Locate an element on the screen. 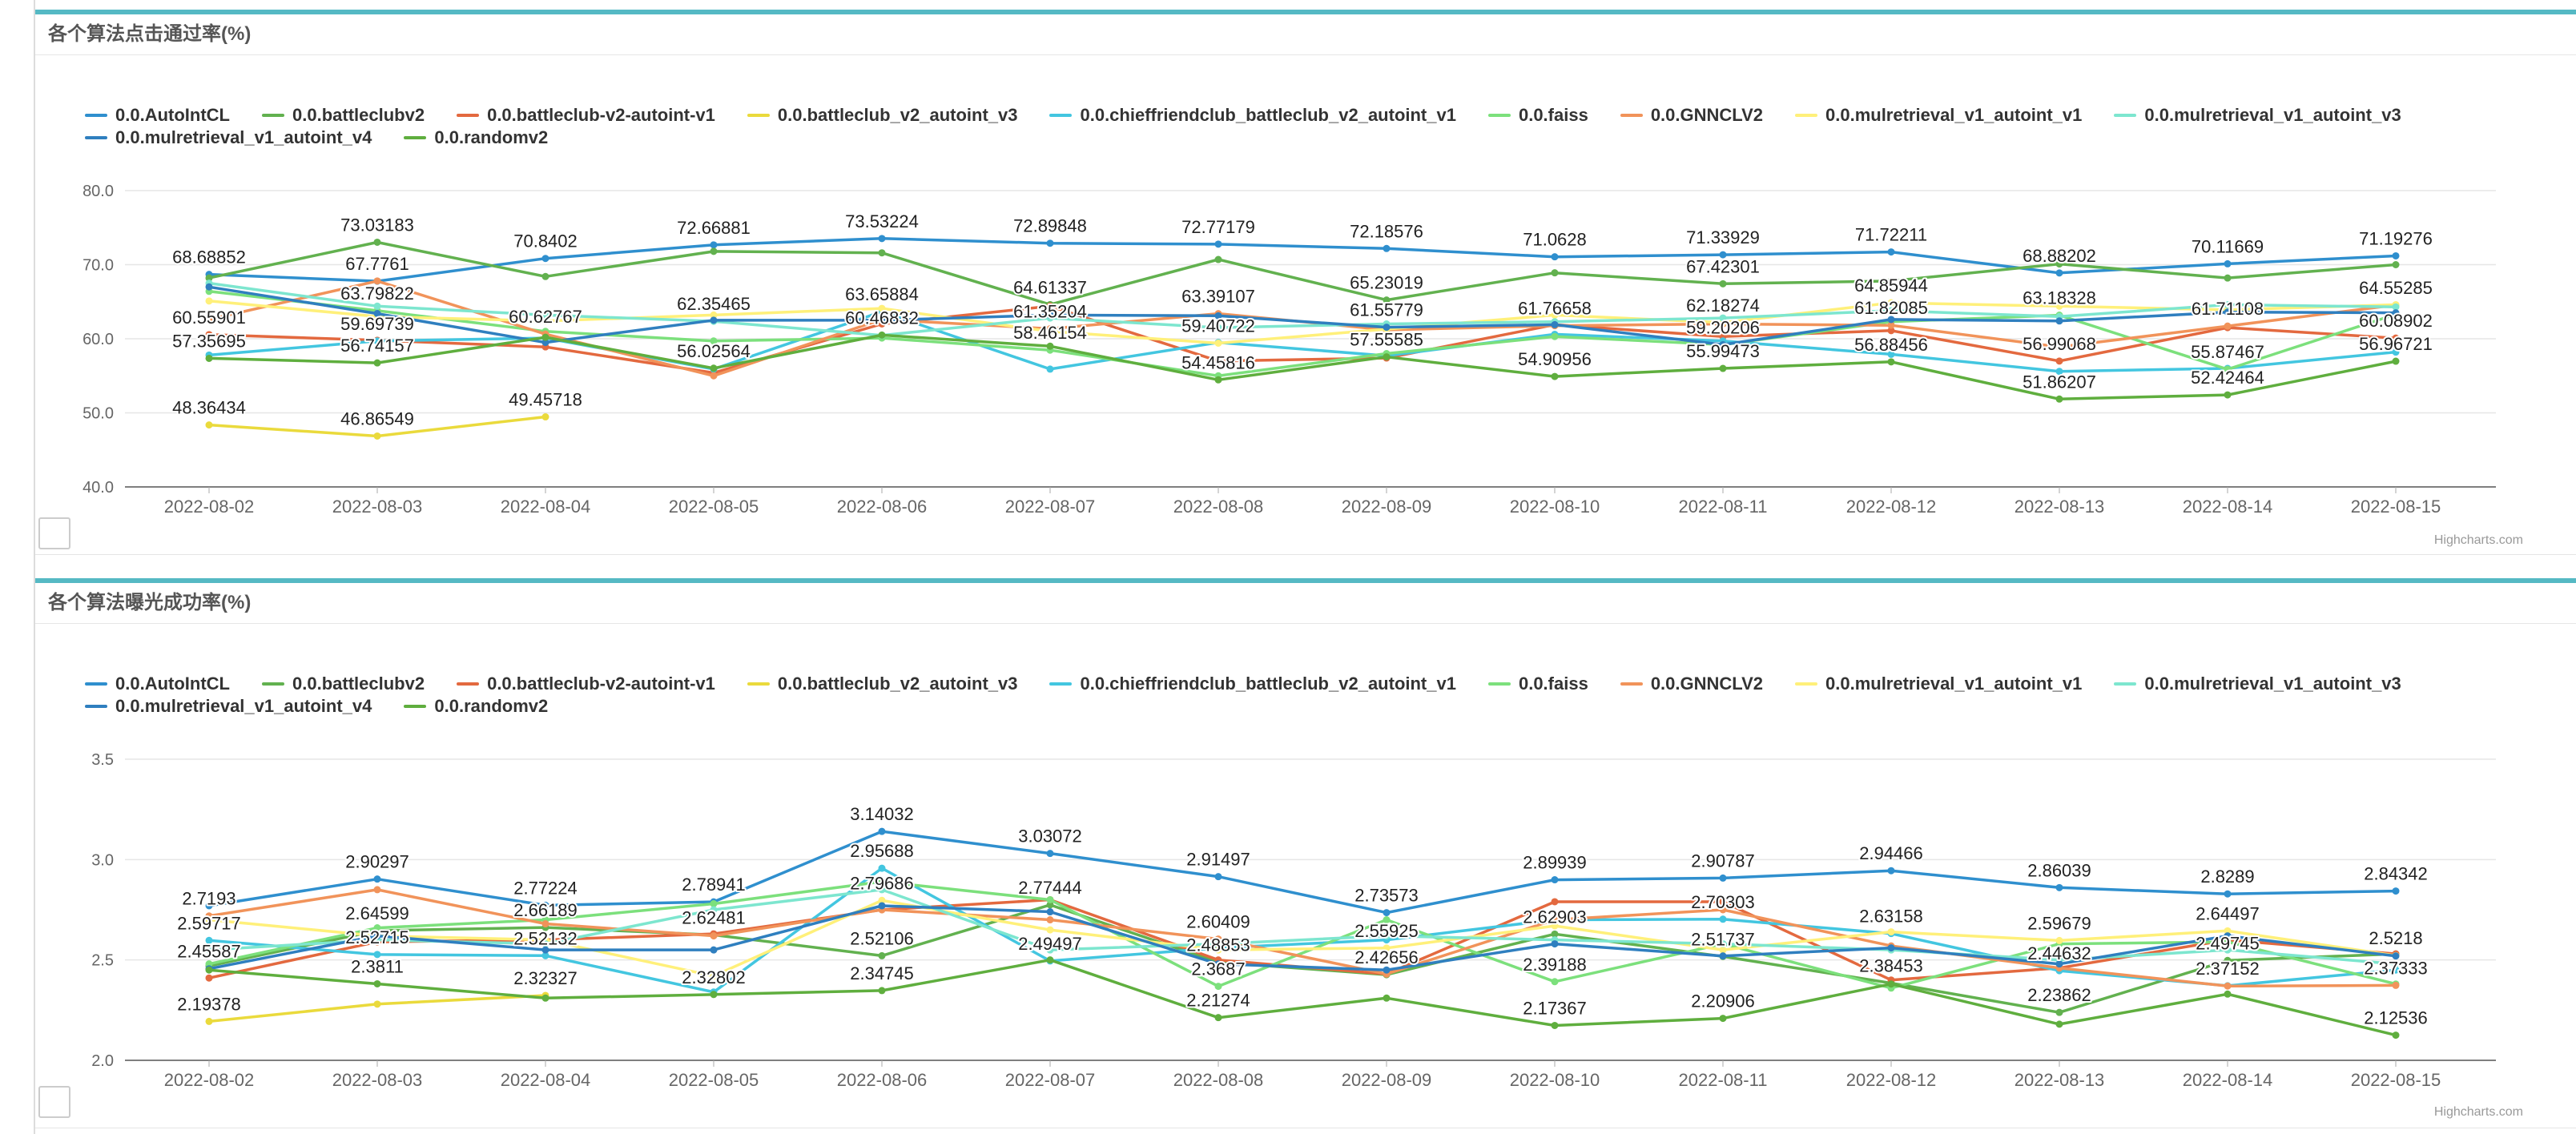 Image resolution: width=2576 pixels, height=1134 pixels. chart-toggle-checkbox is located at coordinates (54, 533).